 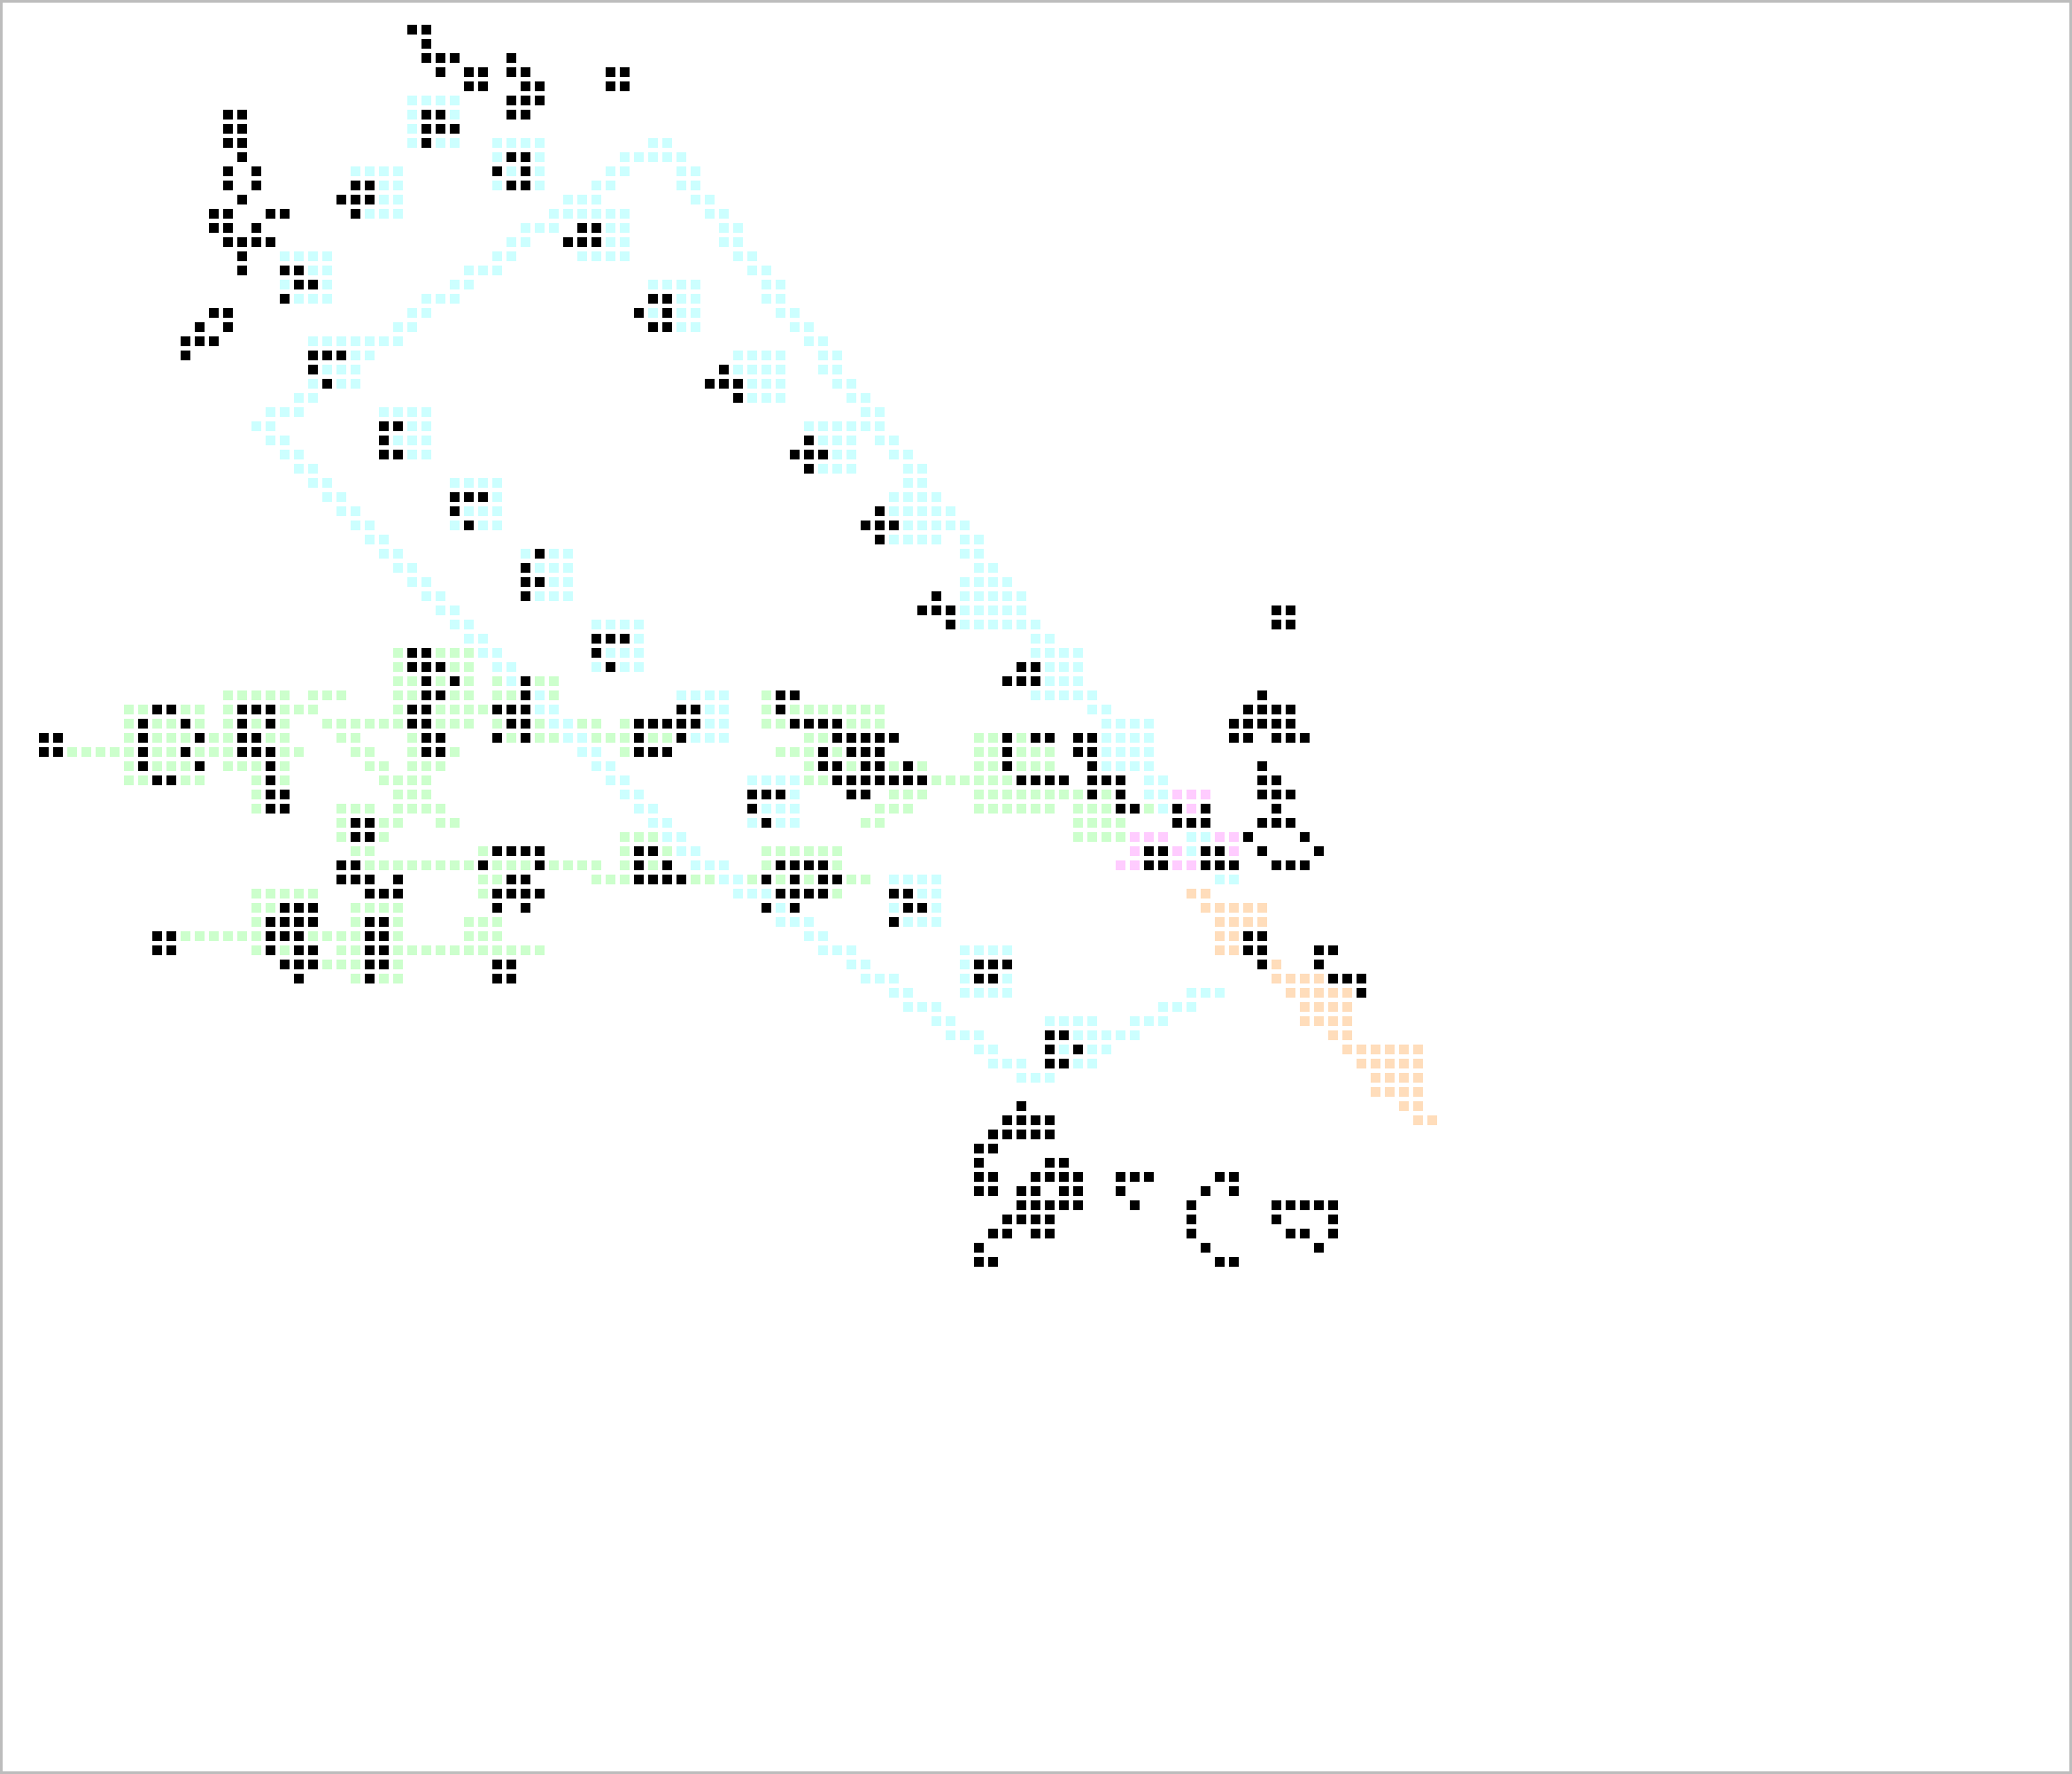 What do you see at coordinates (1319, 993) in the screenshot?
I see `trail-cell-orange-block-b` at bounding box center [1319, 993].